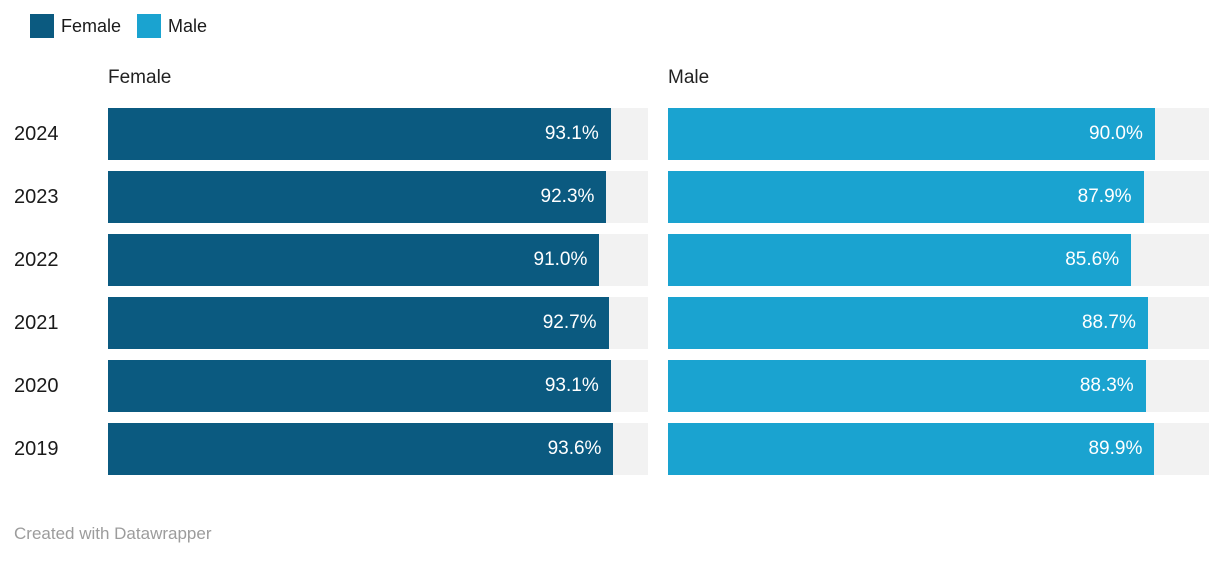 This screenshot has width=1220, height=562. Describe the element at coordinates (358, 323) in the screenshot. I see `bar-female: 92.7%` at that location.